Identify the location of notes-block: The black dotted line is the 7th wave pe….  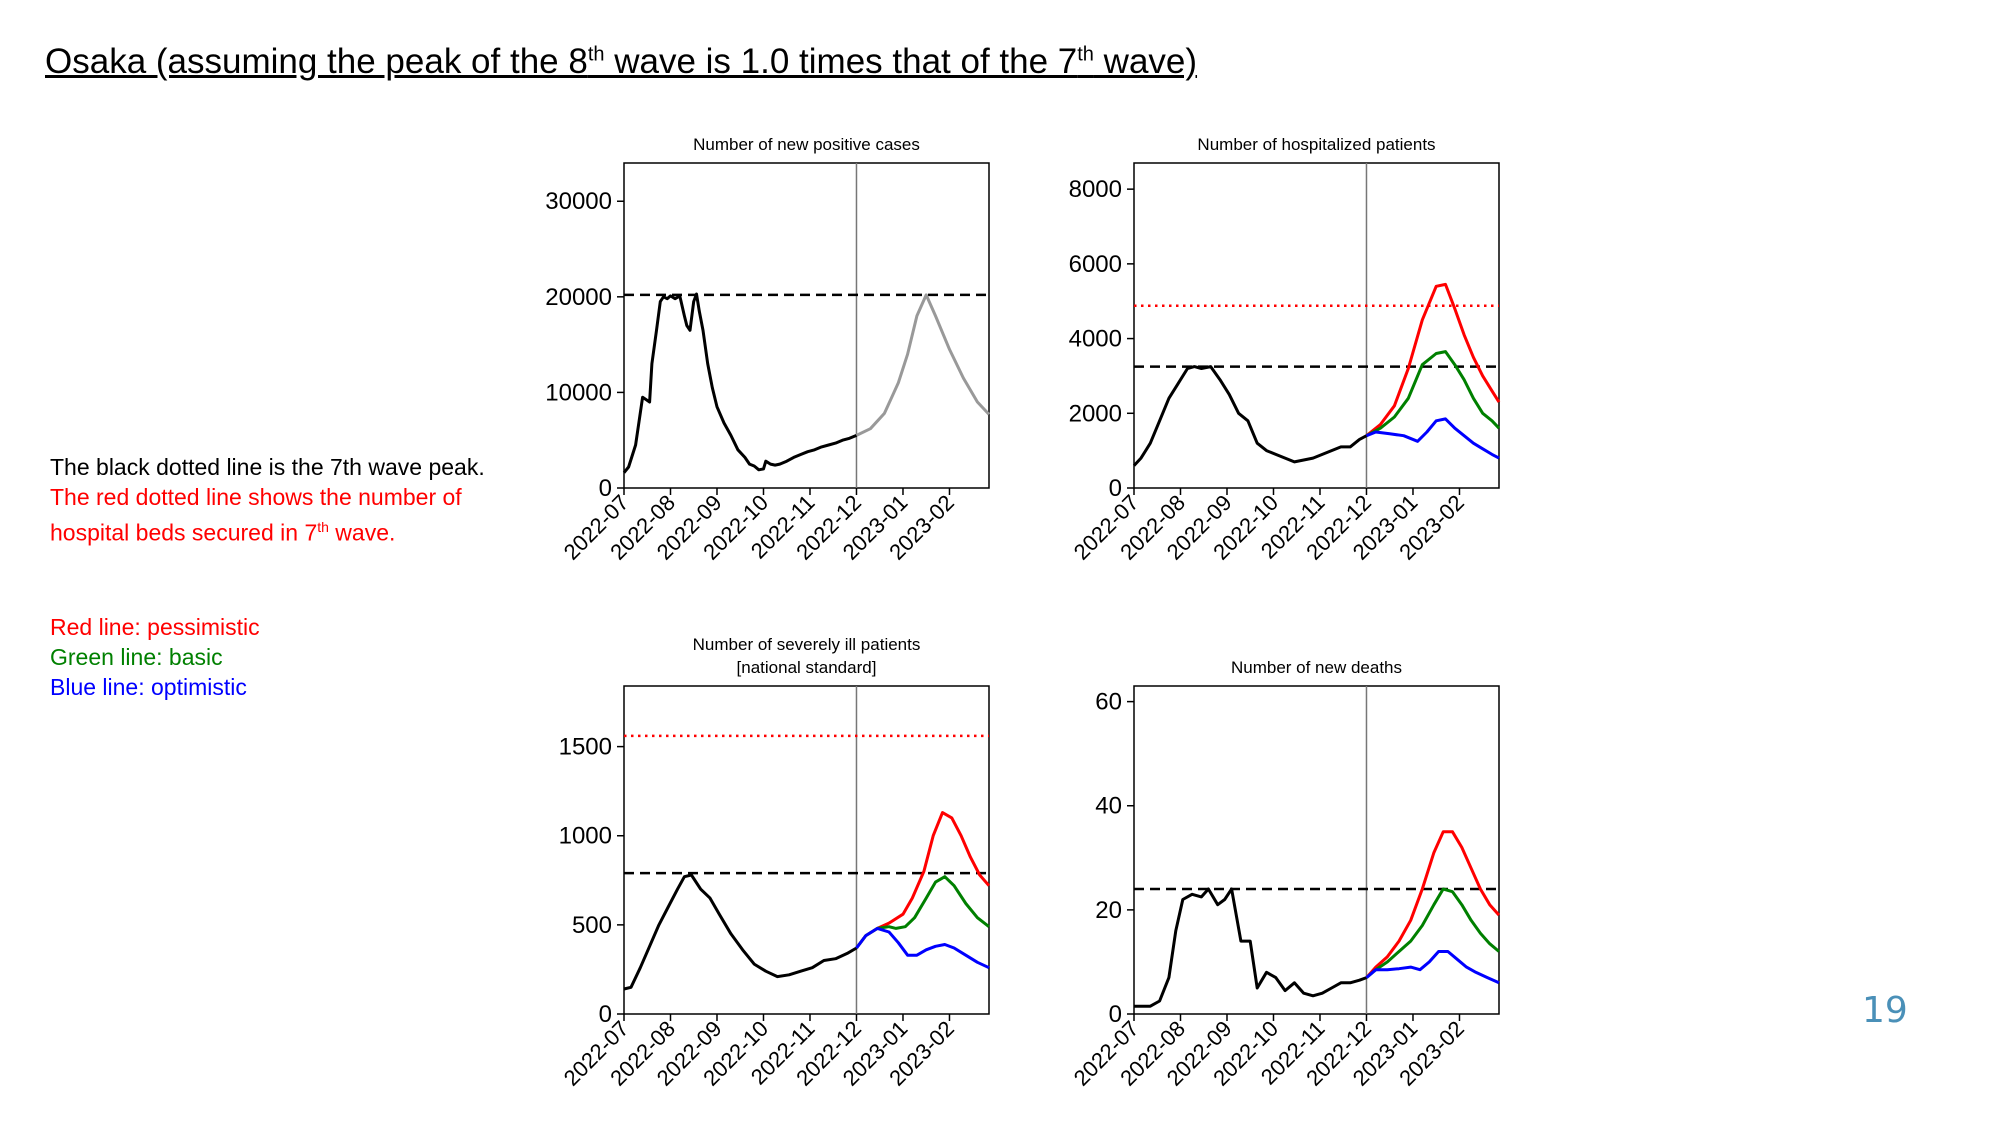
(267, 500).